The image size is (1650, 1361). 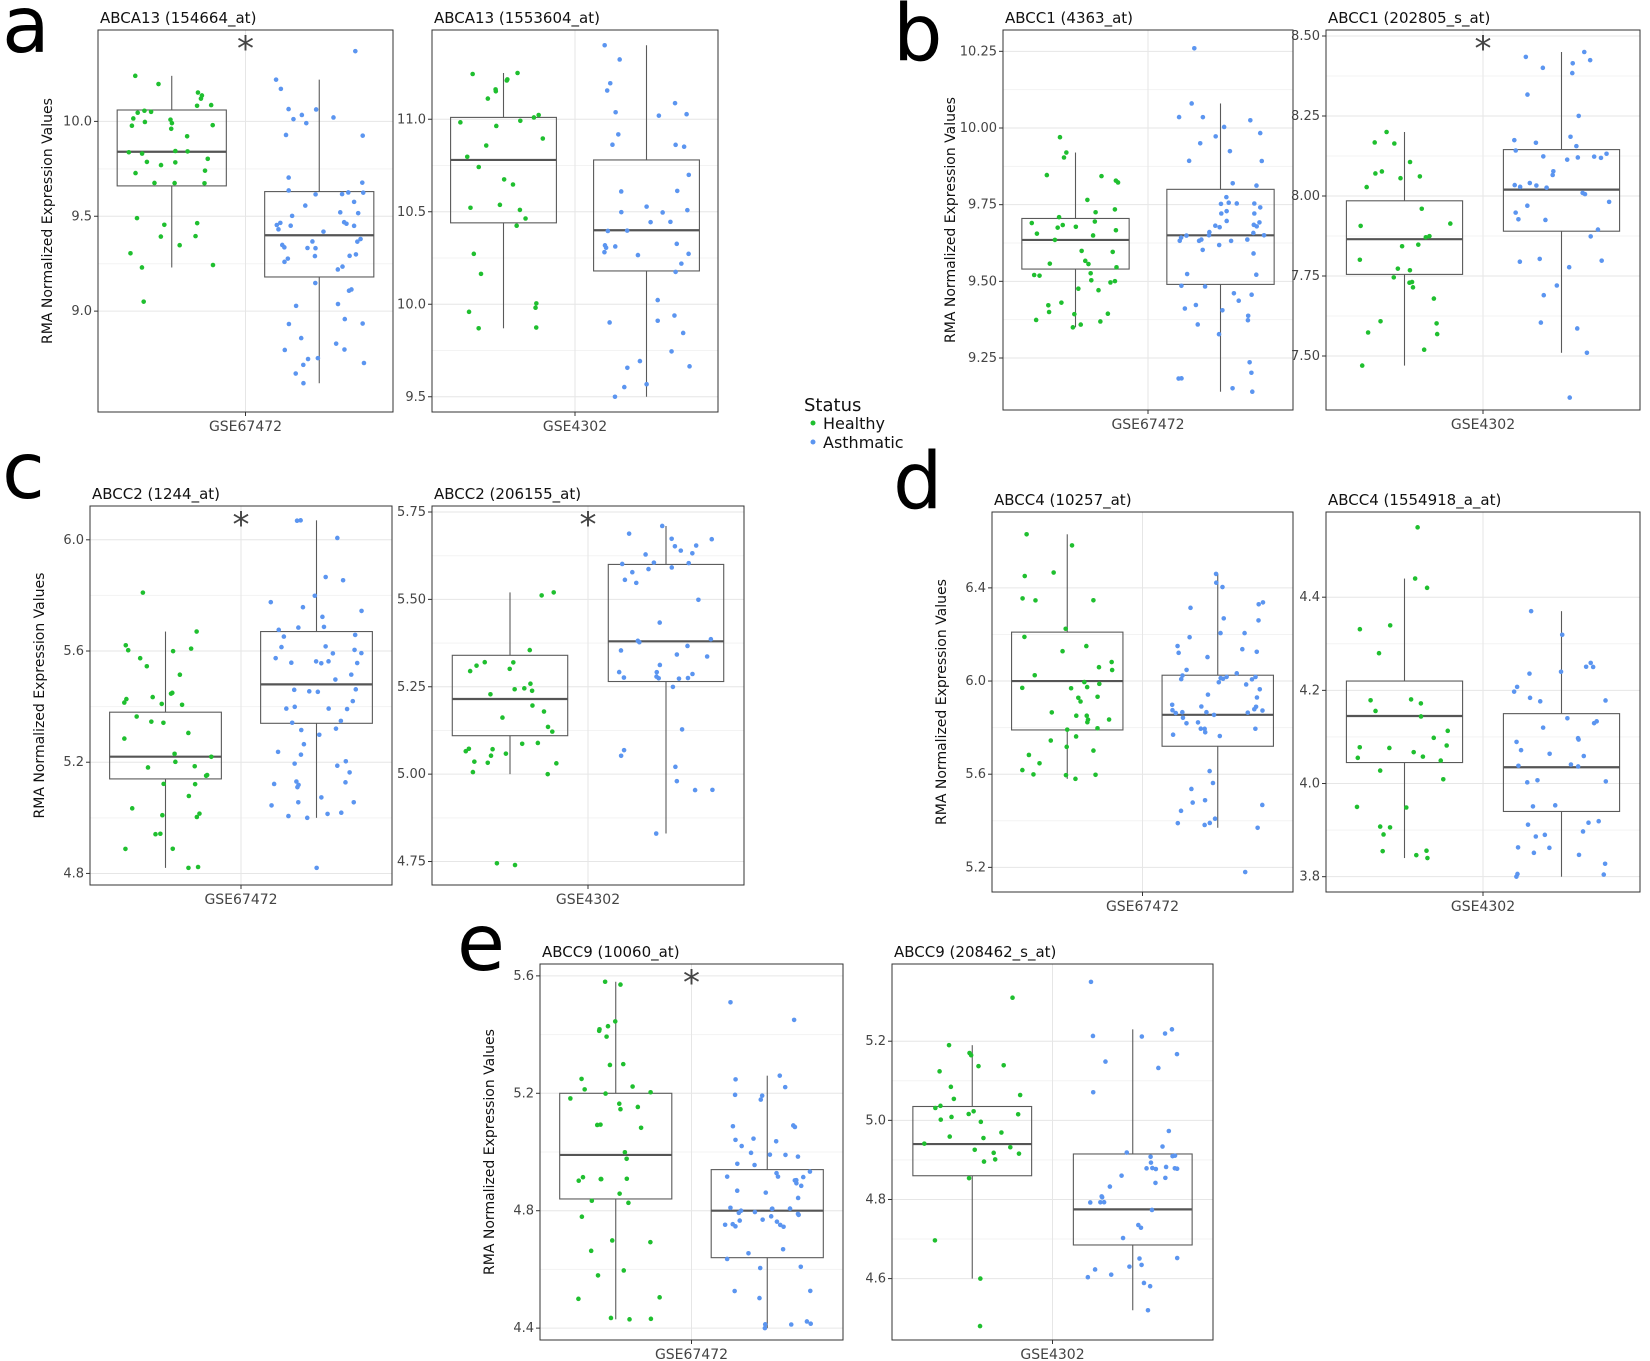 What do you see at coordinates (73, 873) in the screenshot?
I see `y-tick-label: 4.8` at bounding box center [73, 873].